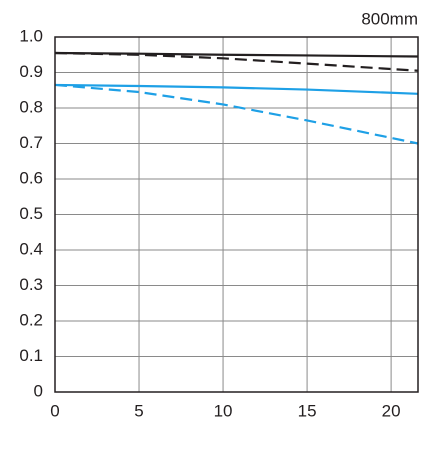 The image size is (437, 454). What do you see at coordinates (31, 177) in the screenshot?
I see `y-tick-label: 0.6` at bounding box center [31, 177].